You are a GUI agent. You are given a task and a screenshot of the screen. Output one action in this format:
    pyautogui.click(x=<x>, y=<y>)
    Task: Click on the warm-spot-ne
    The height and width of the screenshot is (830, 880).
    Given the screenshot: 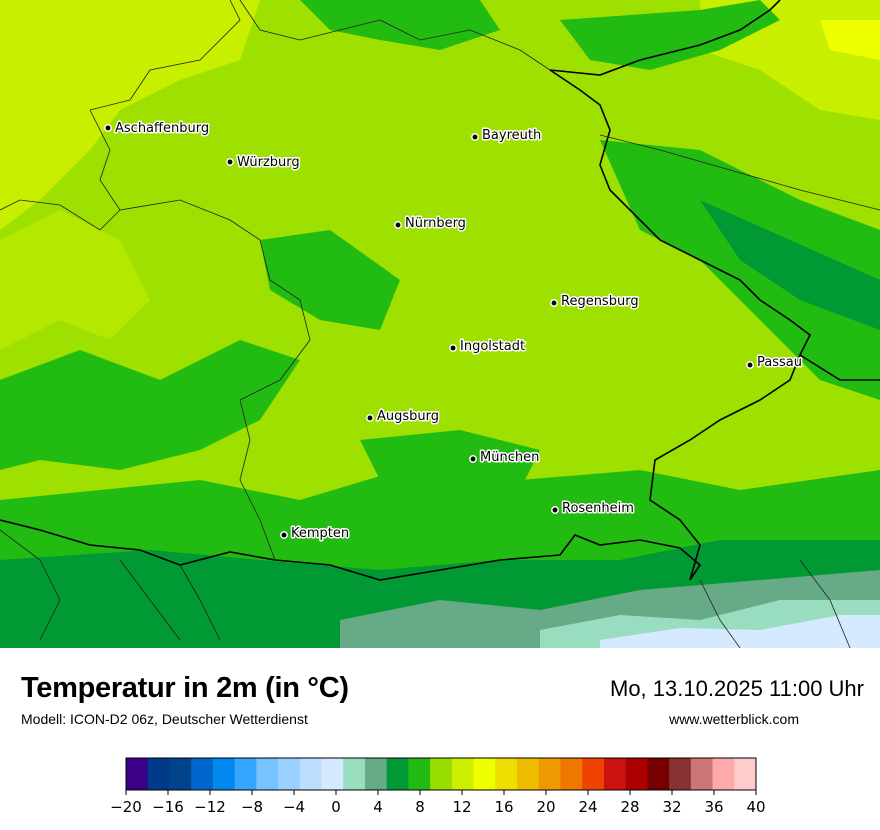 What is the action you would take?
    pyautogui.click(x=850, y=40)
    